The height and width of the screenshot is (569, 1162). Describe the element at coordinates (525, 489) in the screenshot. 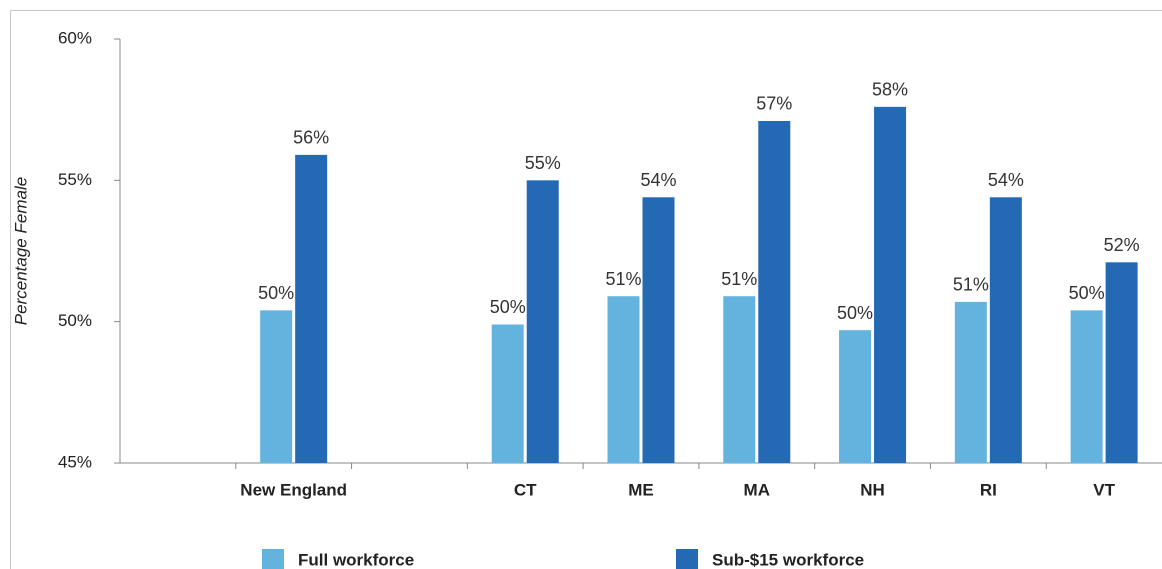

I see `x-tick-label: CT` at that location.